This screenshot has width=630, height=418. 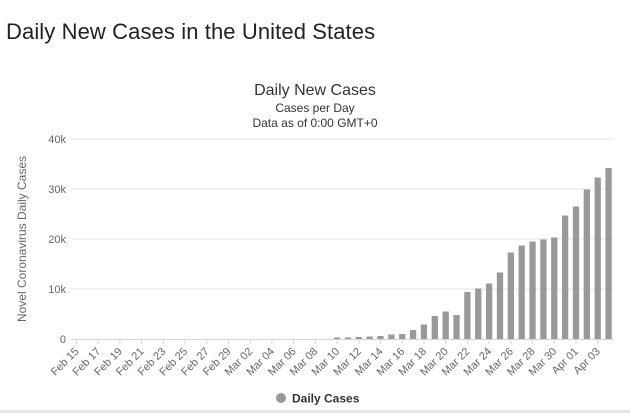 I want to click on y-tick-label: 40k, so click(x=57, y=140).